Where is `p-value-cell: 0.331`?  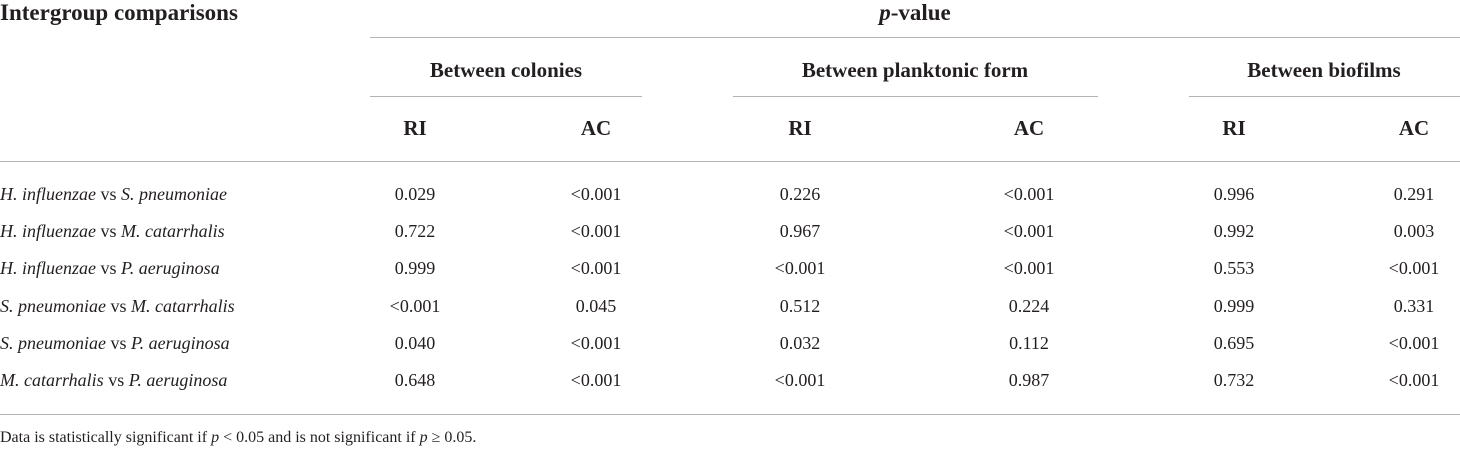 p-value-cell: 0.331 is located at coordinates (1414, 305).